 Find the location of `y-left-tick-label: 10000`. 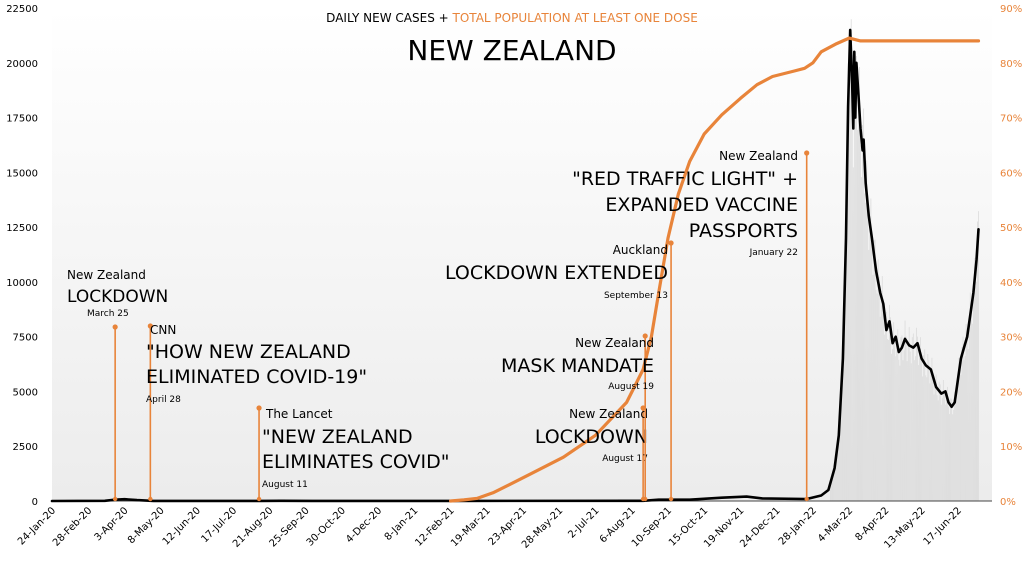

y-left-tick-label: 10000 is located at coordinates (22, 283).